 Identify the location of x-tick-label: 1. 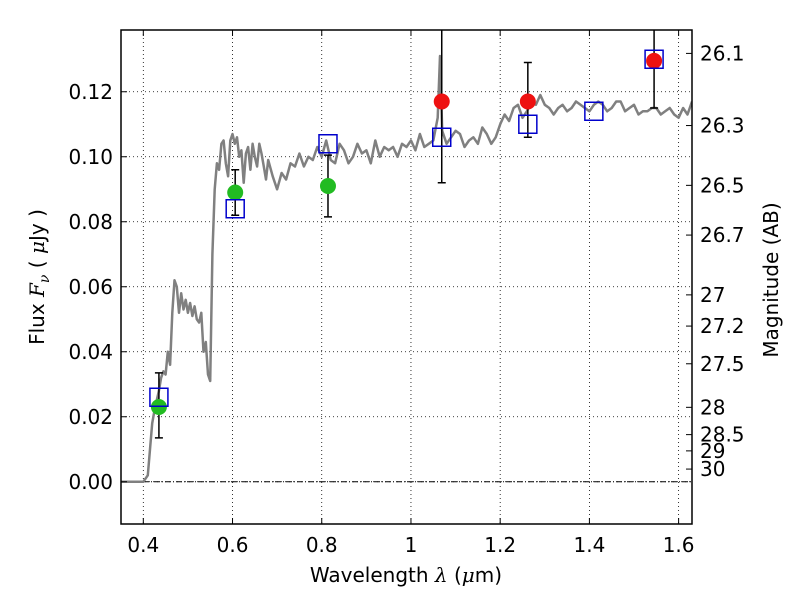
(411, 545).